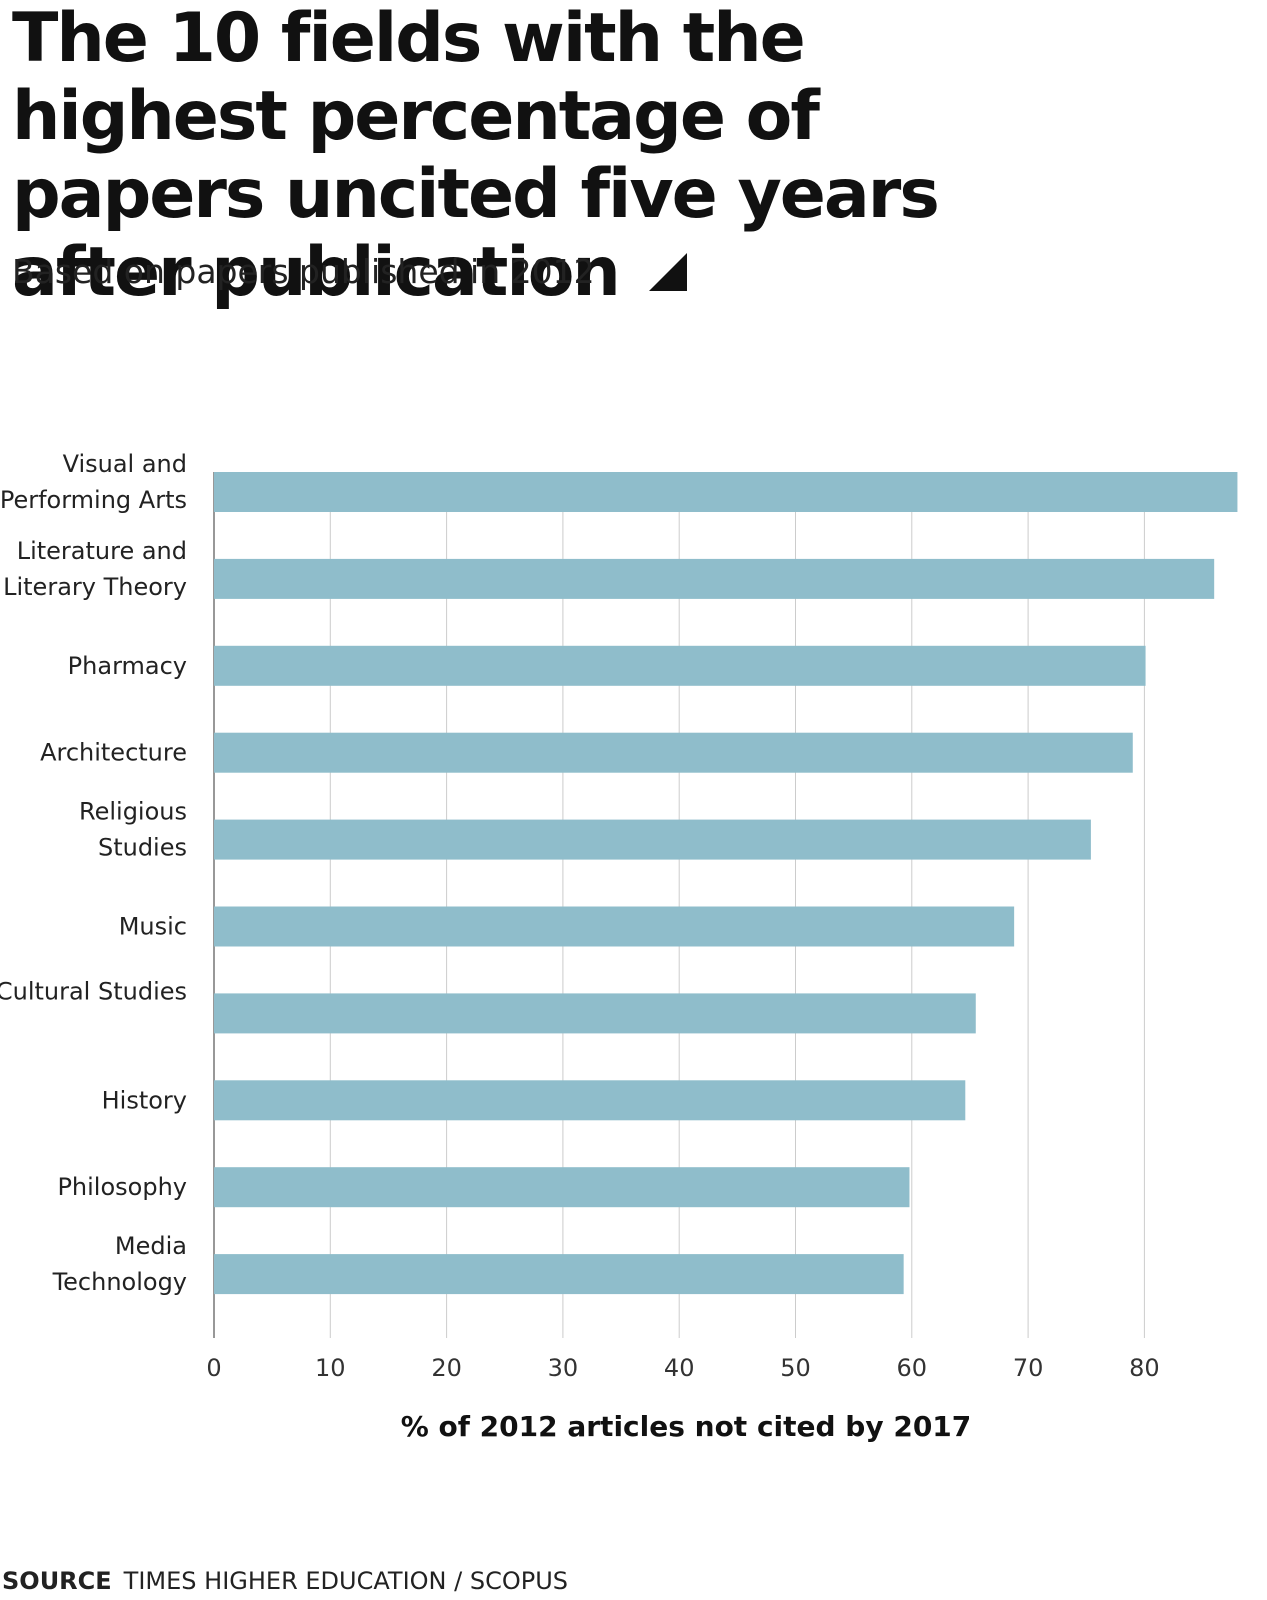 This screenshot has width=1267, height=1600. Describe the element at coordinates (93, 991) in the screenshot. I see `category-label: Cultural Studies` at that location.